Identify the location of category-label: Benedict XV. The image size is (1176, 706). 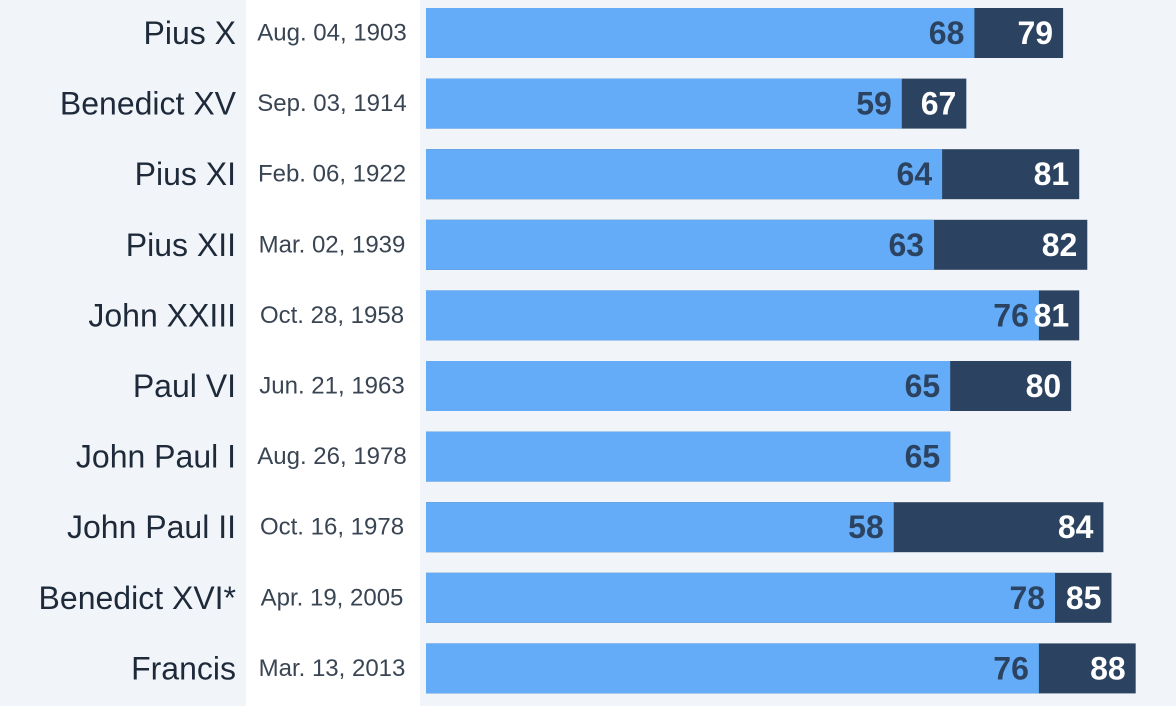
(148, 104).